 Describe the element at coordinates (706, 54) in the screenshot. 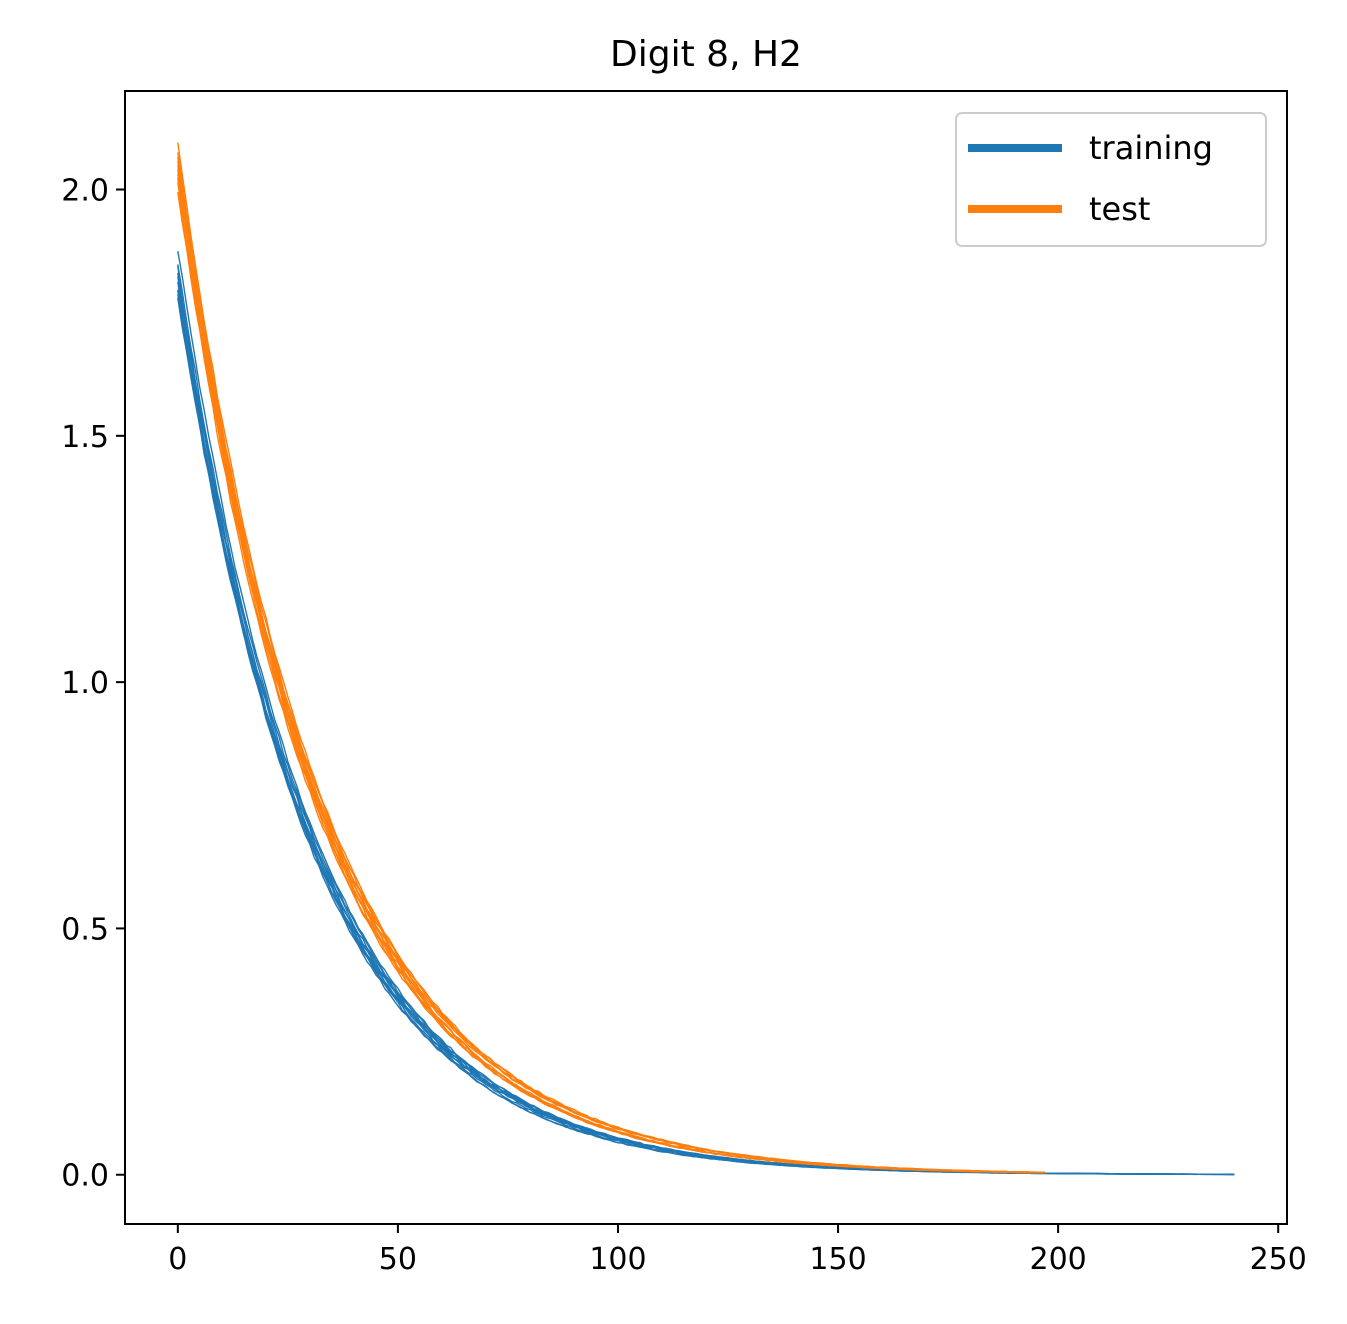

I see `chart-title: Digit 8, H2` at that location.